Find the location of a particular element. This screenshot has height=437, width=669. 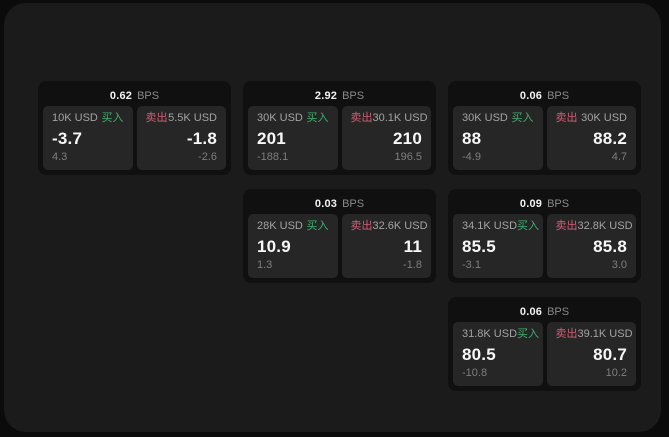

buy-sub-value: 1.3 is located at coordinates (265, 265).